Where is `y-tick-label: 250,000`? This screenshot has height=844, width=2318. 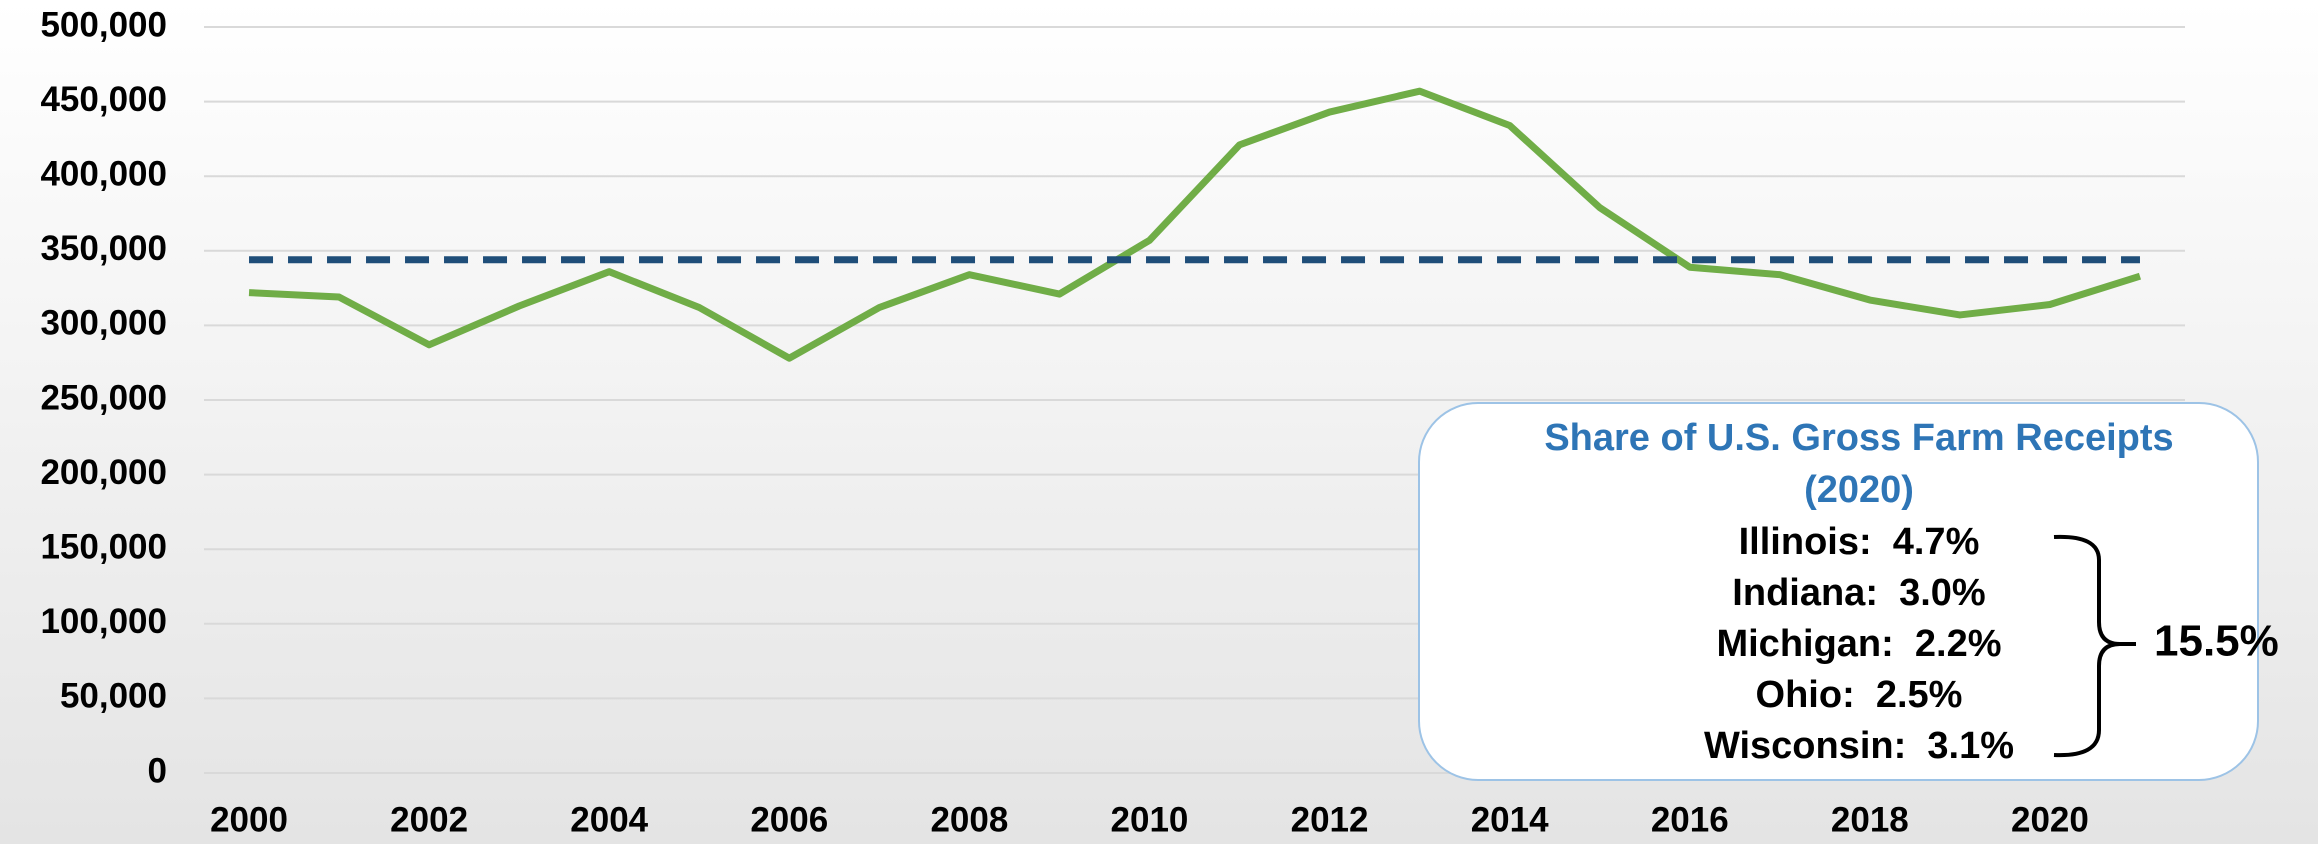
y-tick-label: 250,000 is located at coordinates (103, 397).